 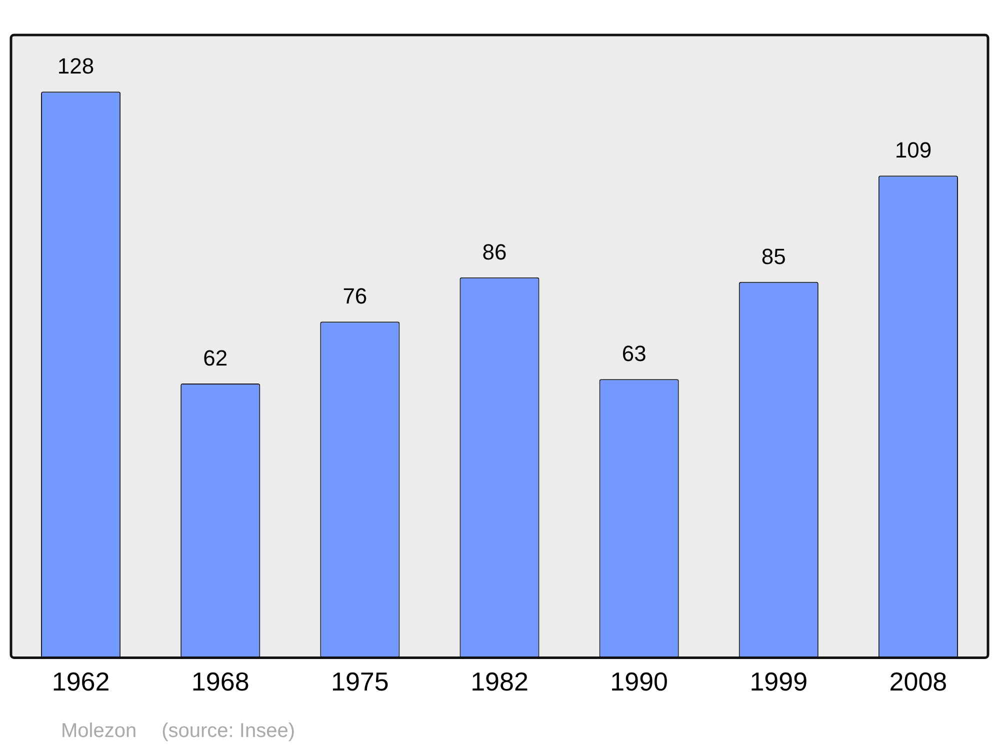 I want to click on x-tick-label: 1968, so click(x=220, y=681).